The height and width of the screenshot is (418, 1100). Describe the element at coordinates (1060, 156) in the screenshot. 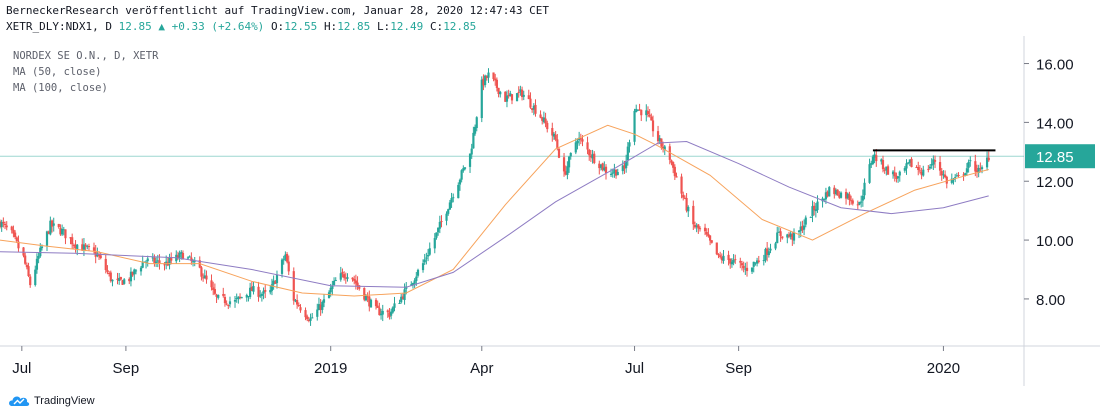

I see `last-price-badge` at that location.